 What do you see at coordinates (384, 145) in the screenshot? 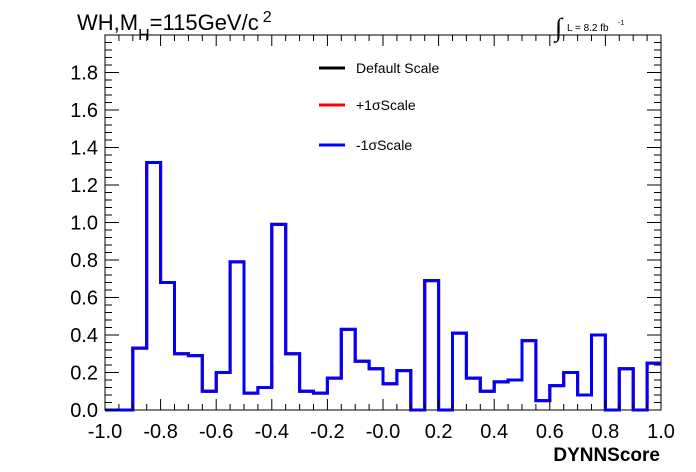
I see `legend-label-2: -1σScale` at bounding box center [384, 145].